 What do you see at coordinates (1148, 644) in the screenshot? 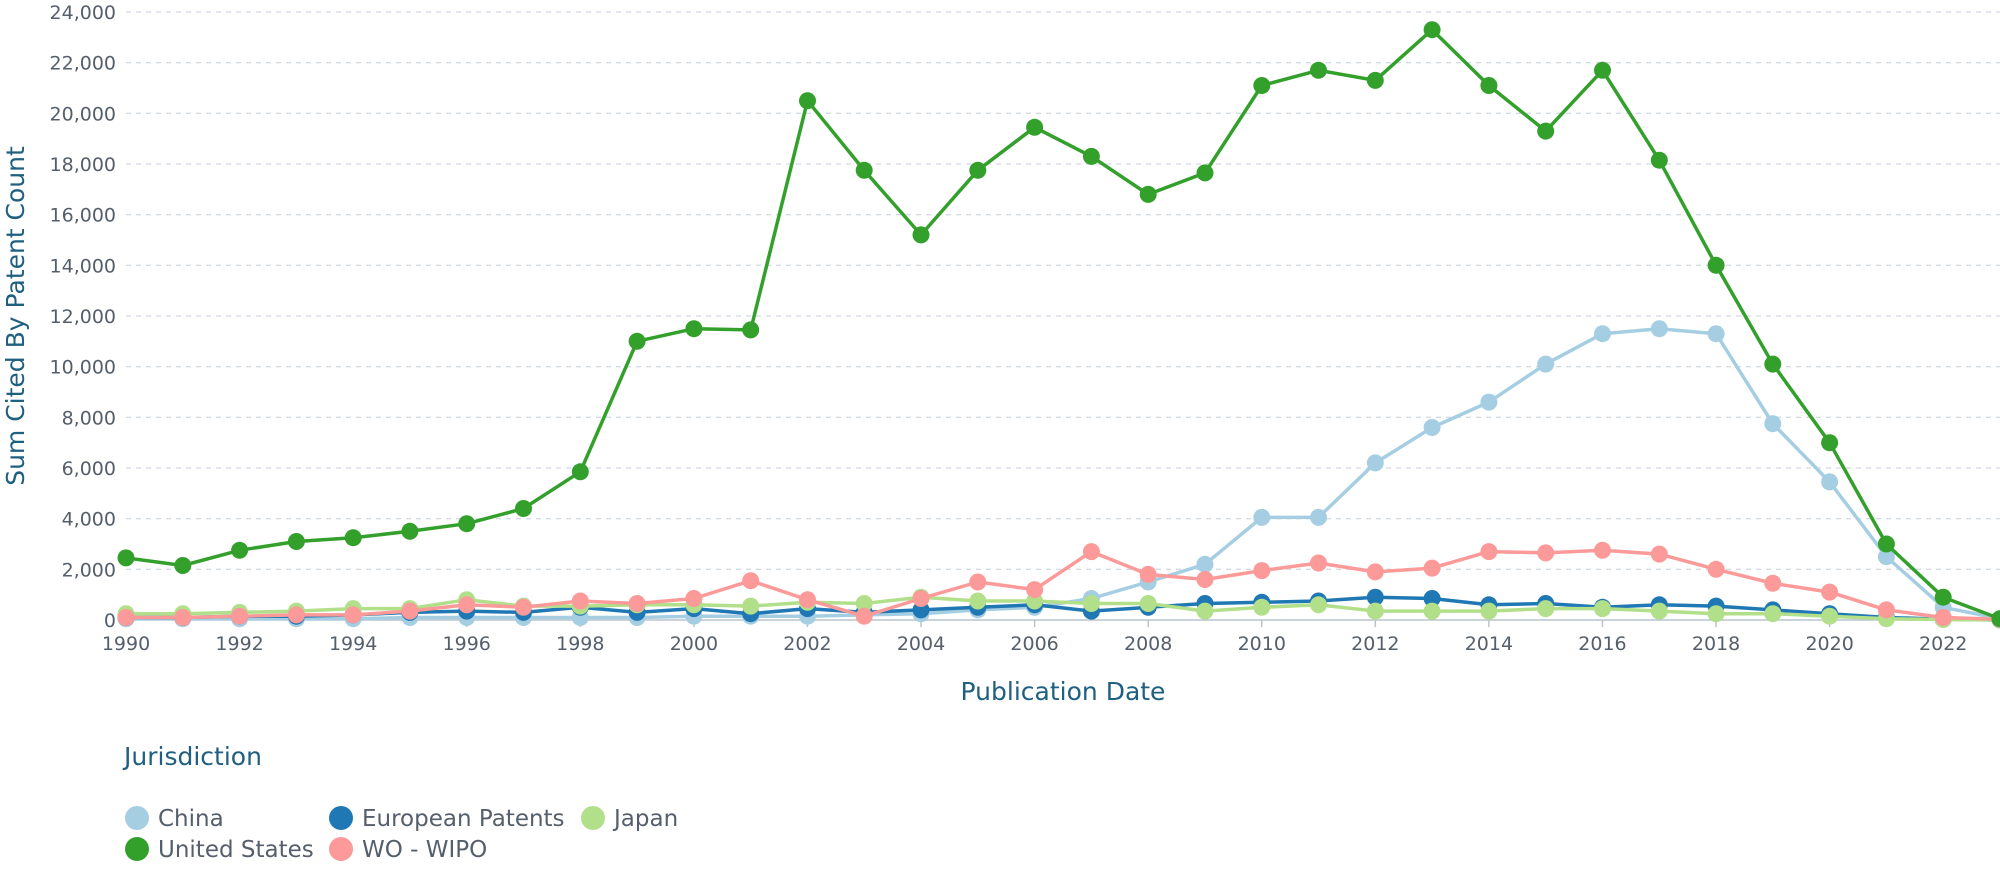
I see `x-tick-label: 2008` at bounding box center [1148, 644].